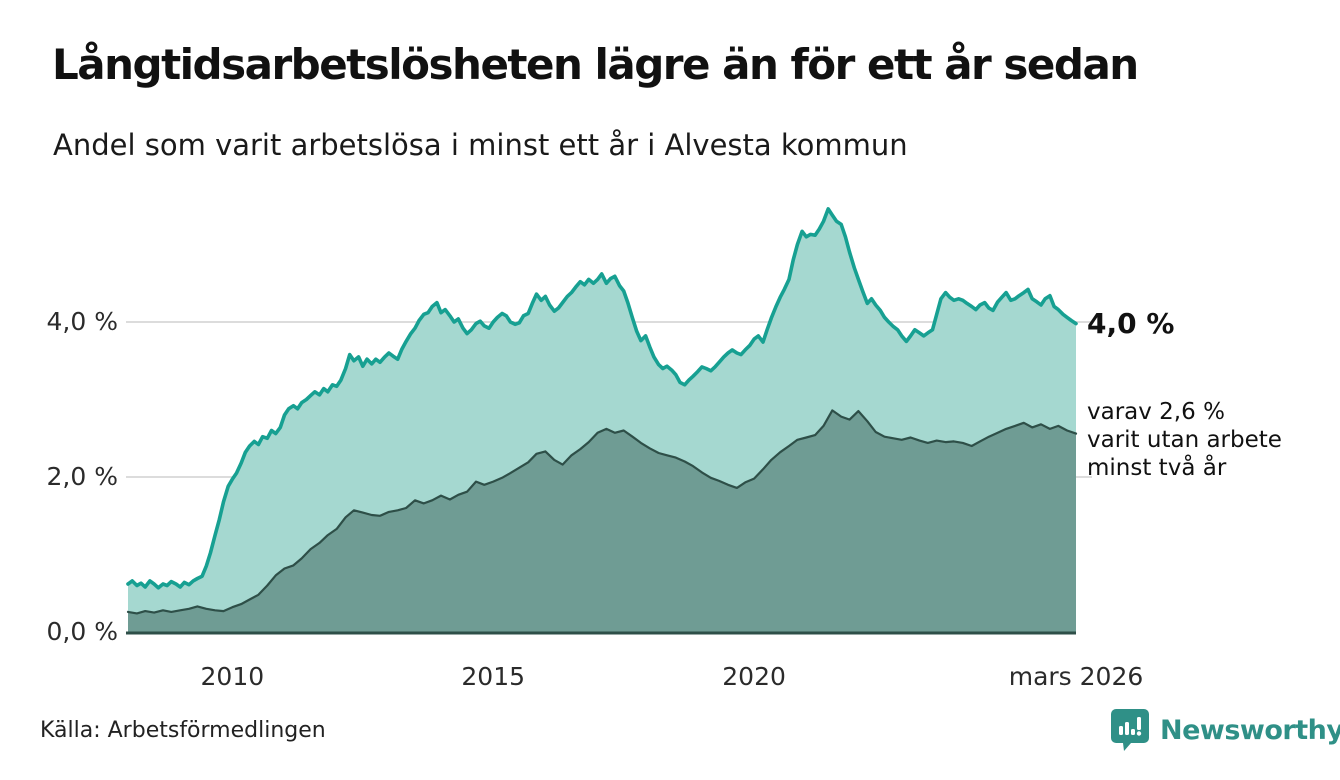 This screenshot has width=1340, height=780. I want to click on x-tick-label: 2010, so click(232, 676).